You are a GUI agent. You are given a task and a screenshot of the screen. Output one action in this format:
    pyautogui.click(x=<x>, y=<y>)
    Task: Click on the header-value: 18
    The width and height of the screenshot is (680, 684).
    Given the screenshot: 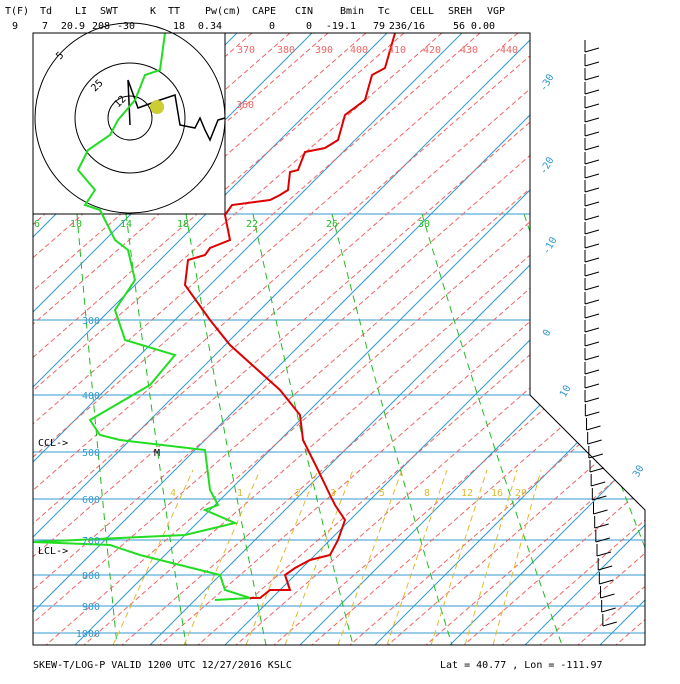 What is the action you would take?
    pyautogui.click(x=179, y=26)
    